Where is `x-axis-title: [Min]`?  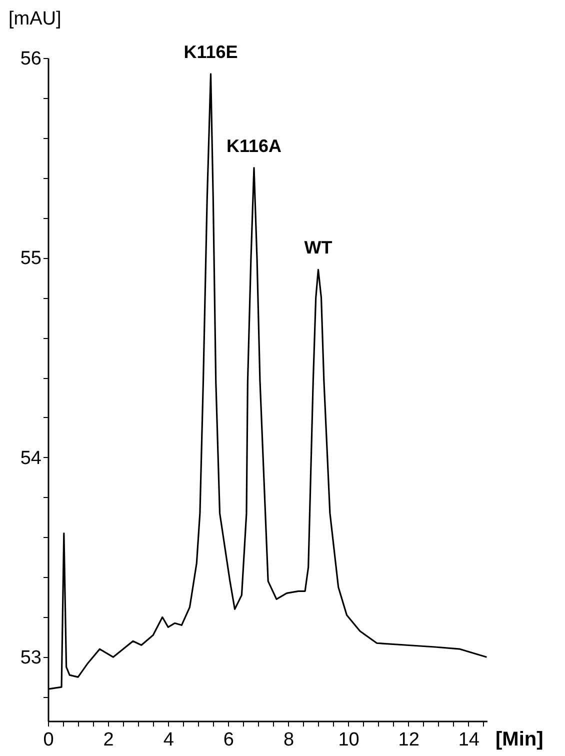 x-axis-title: [Min] is located at coordinates (520, 739).